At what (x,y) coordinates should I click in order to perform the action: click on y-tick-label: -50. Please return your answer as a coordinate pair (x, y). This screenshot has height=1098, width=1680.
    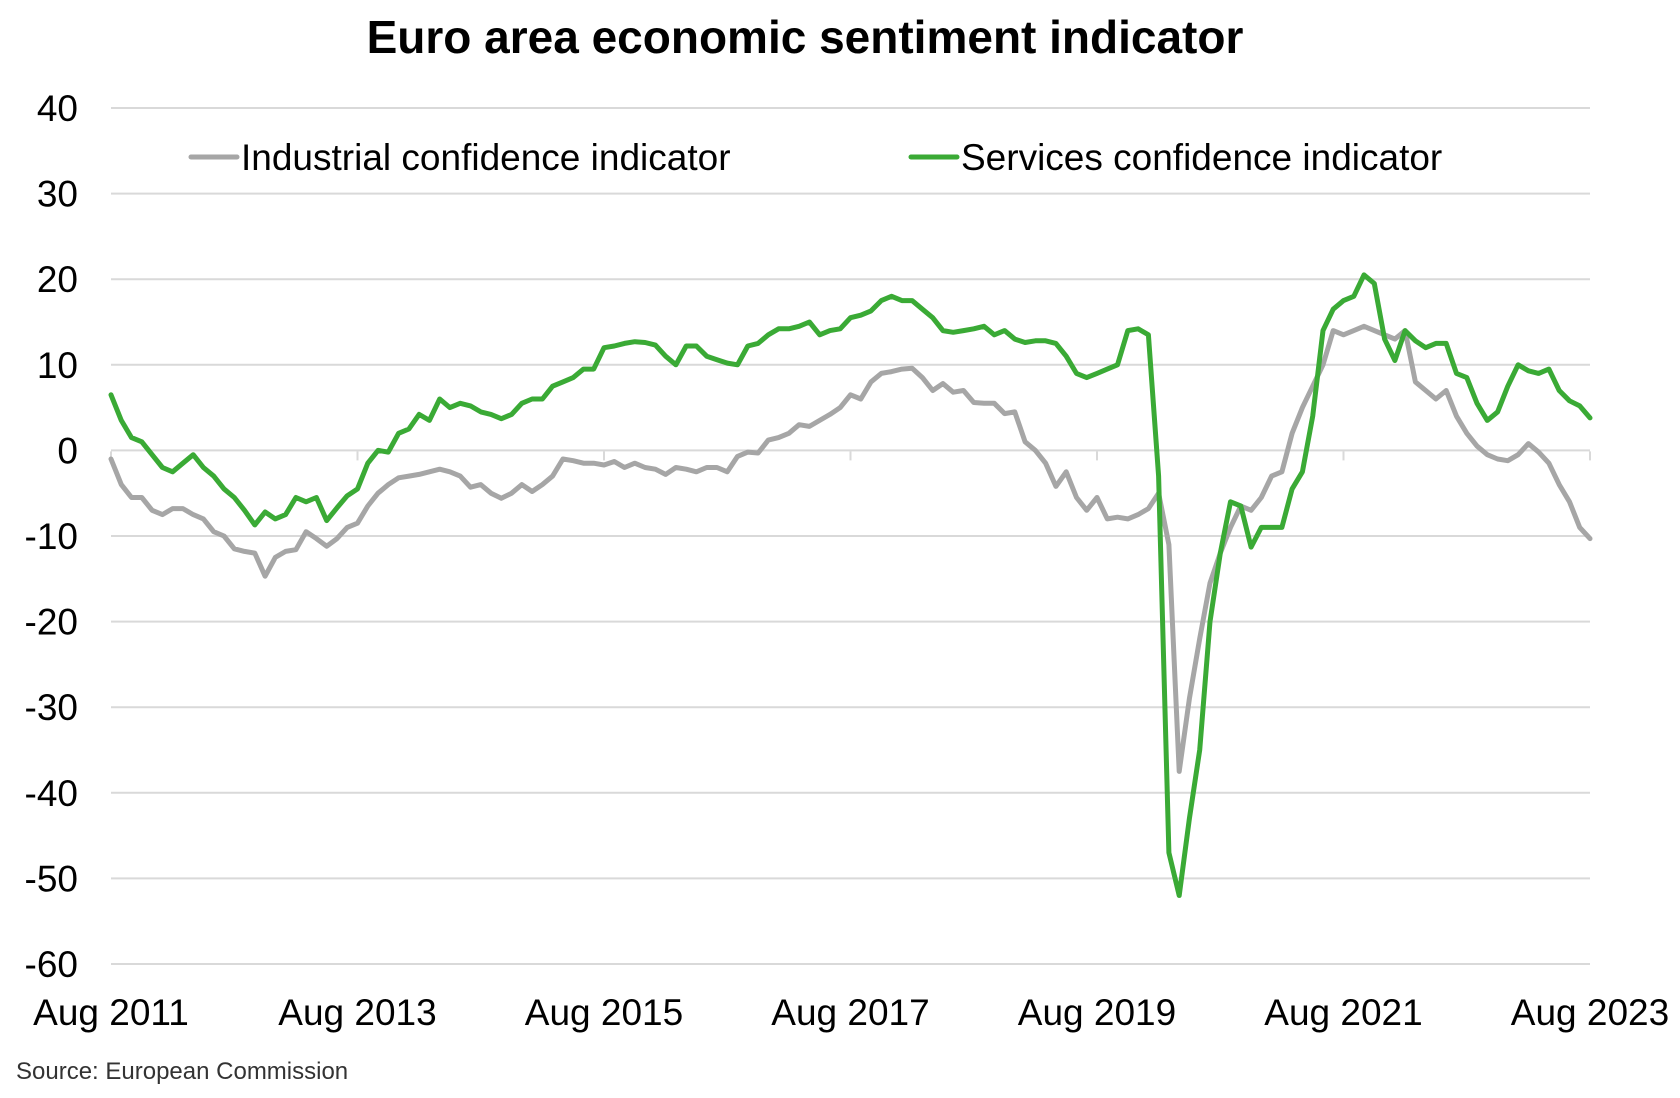
    Looking at the image, I should click on (51, 878).